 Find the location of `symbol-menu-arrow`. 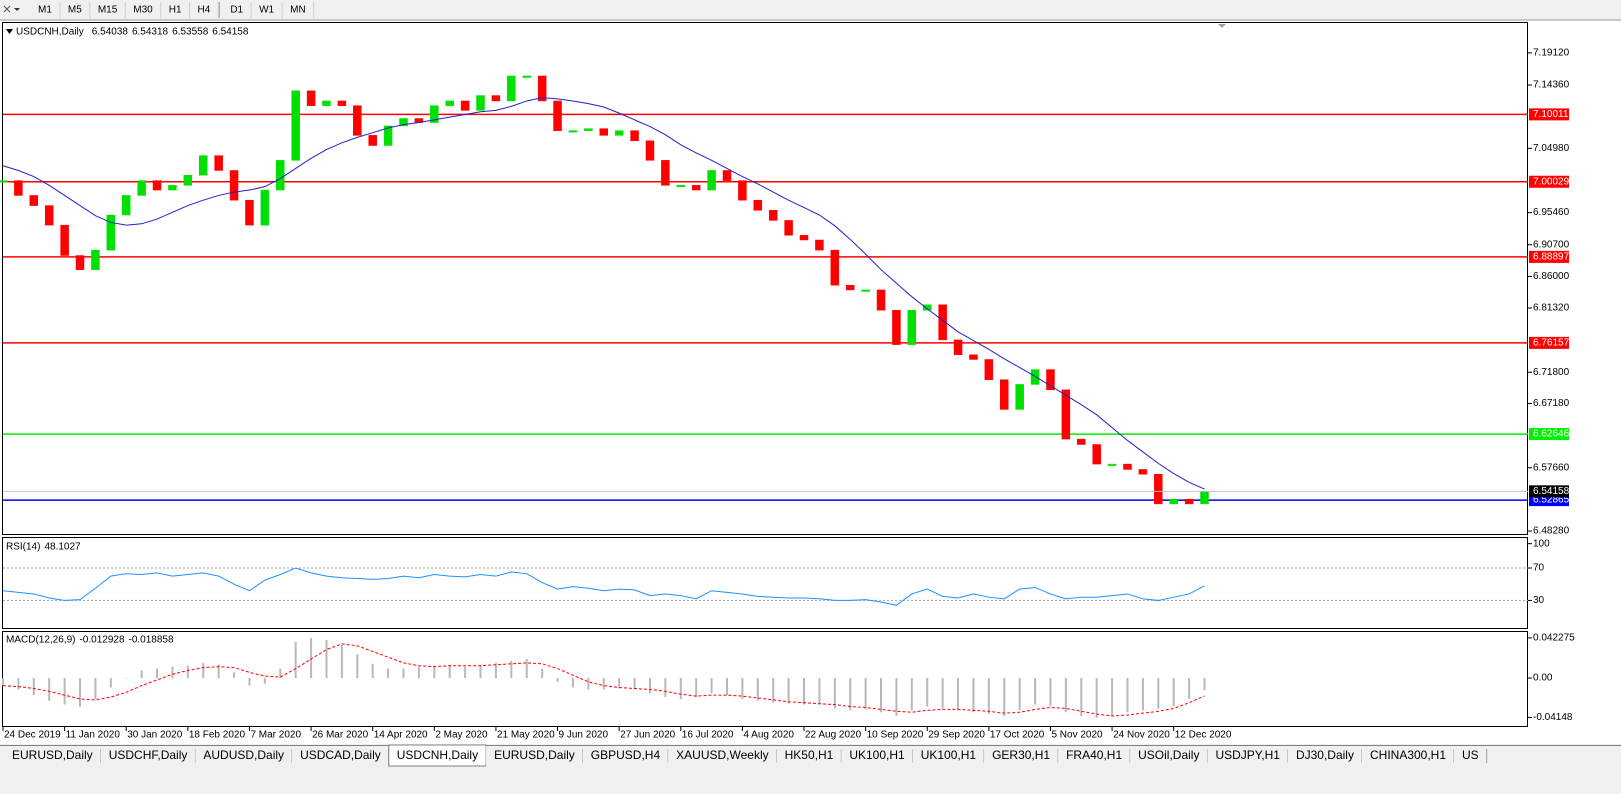

symbol-menu-arrow is located at coordinates (9, 31).